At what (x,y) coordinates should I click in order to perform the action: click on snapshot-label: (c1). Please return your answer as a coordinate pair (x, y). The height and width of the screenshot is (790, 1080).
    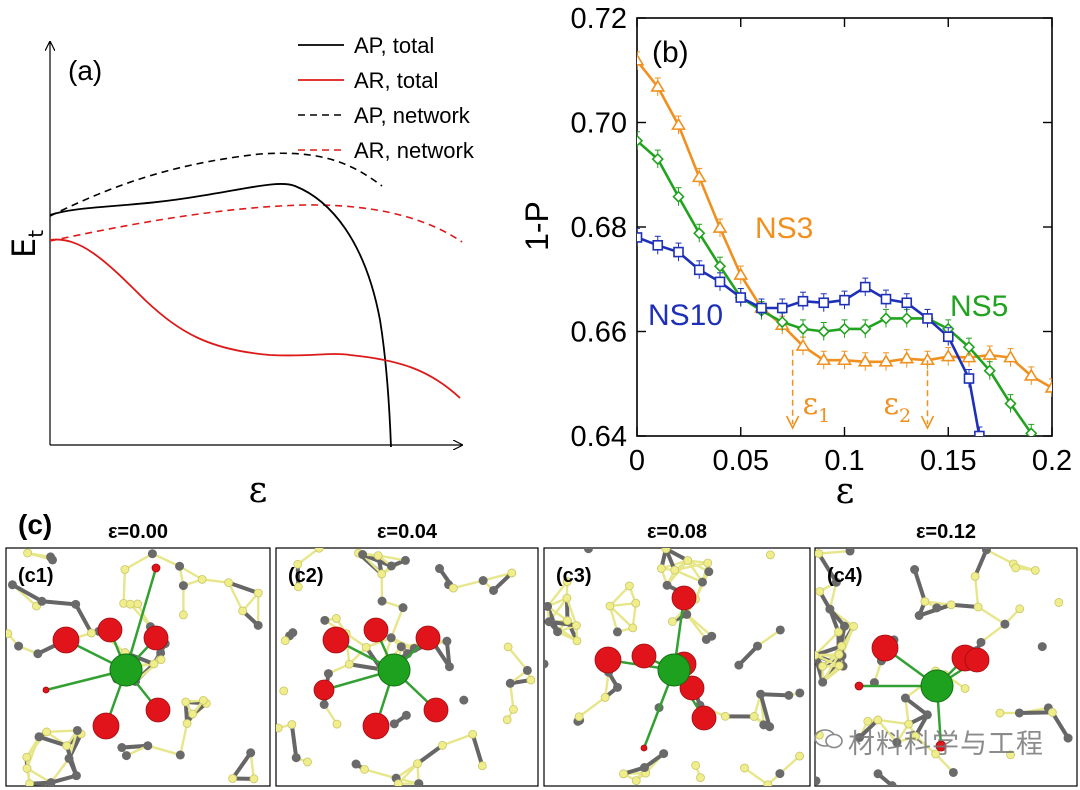
    Looking at the image, I should click on (36, 576).